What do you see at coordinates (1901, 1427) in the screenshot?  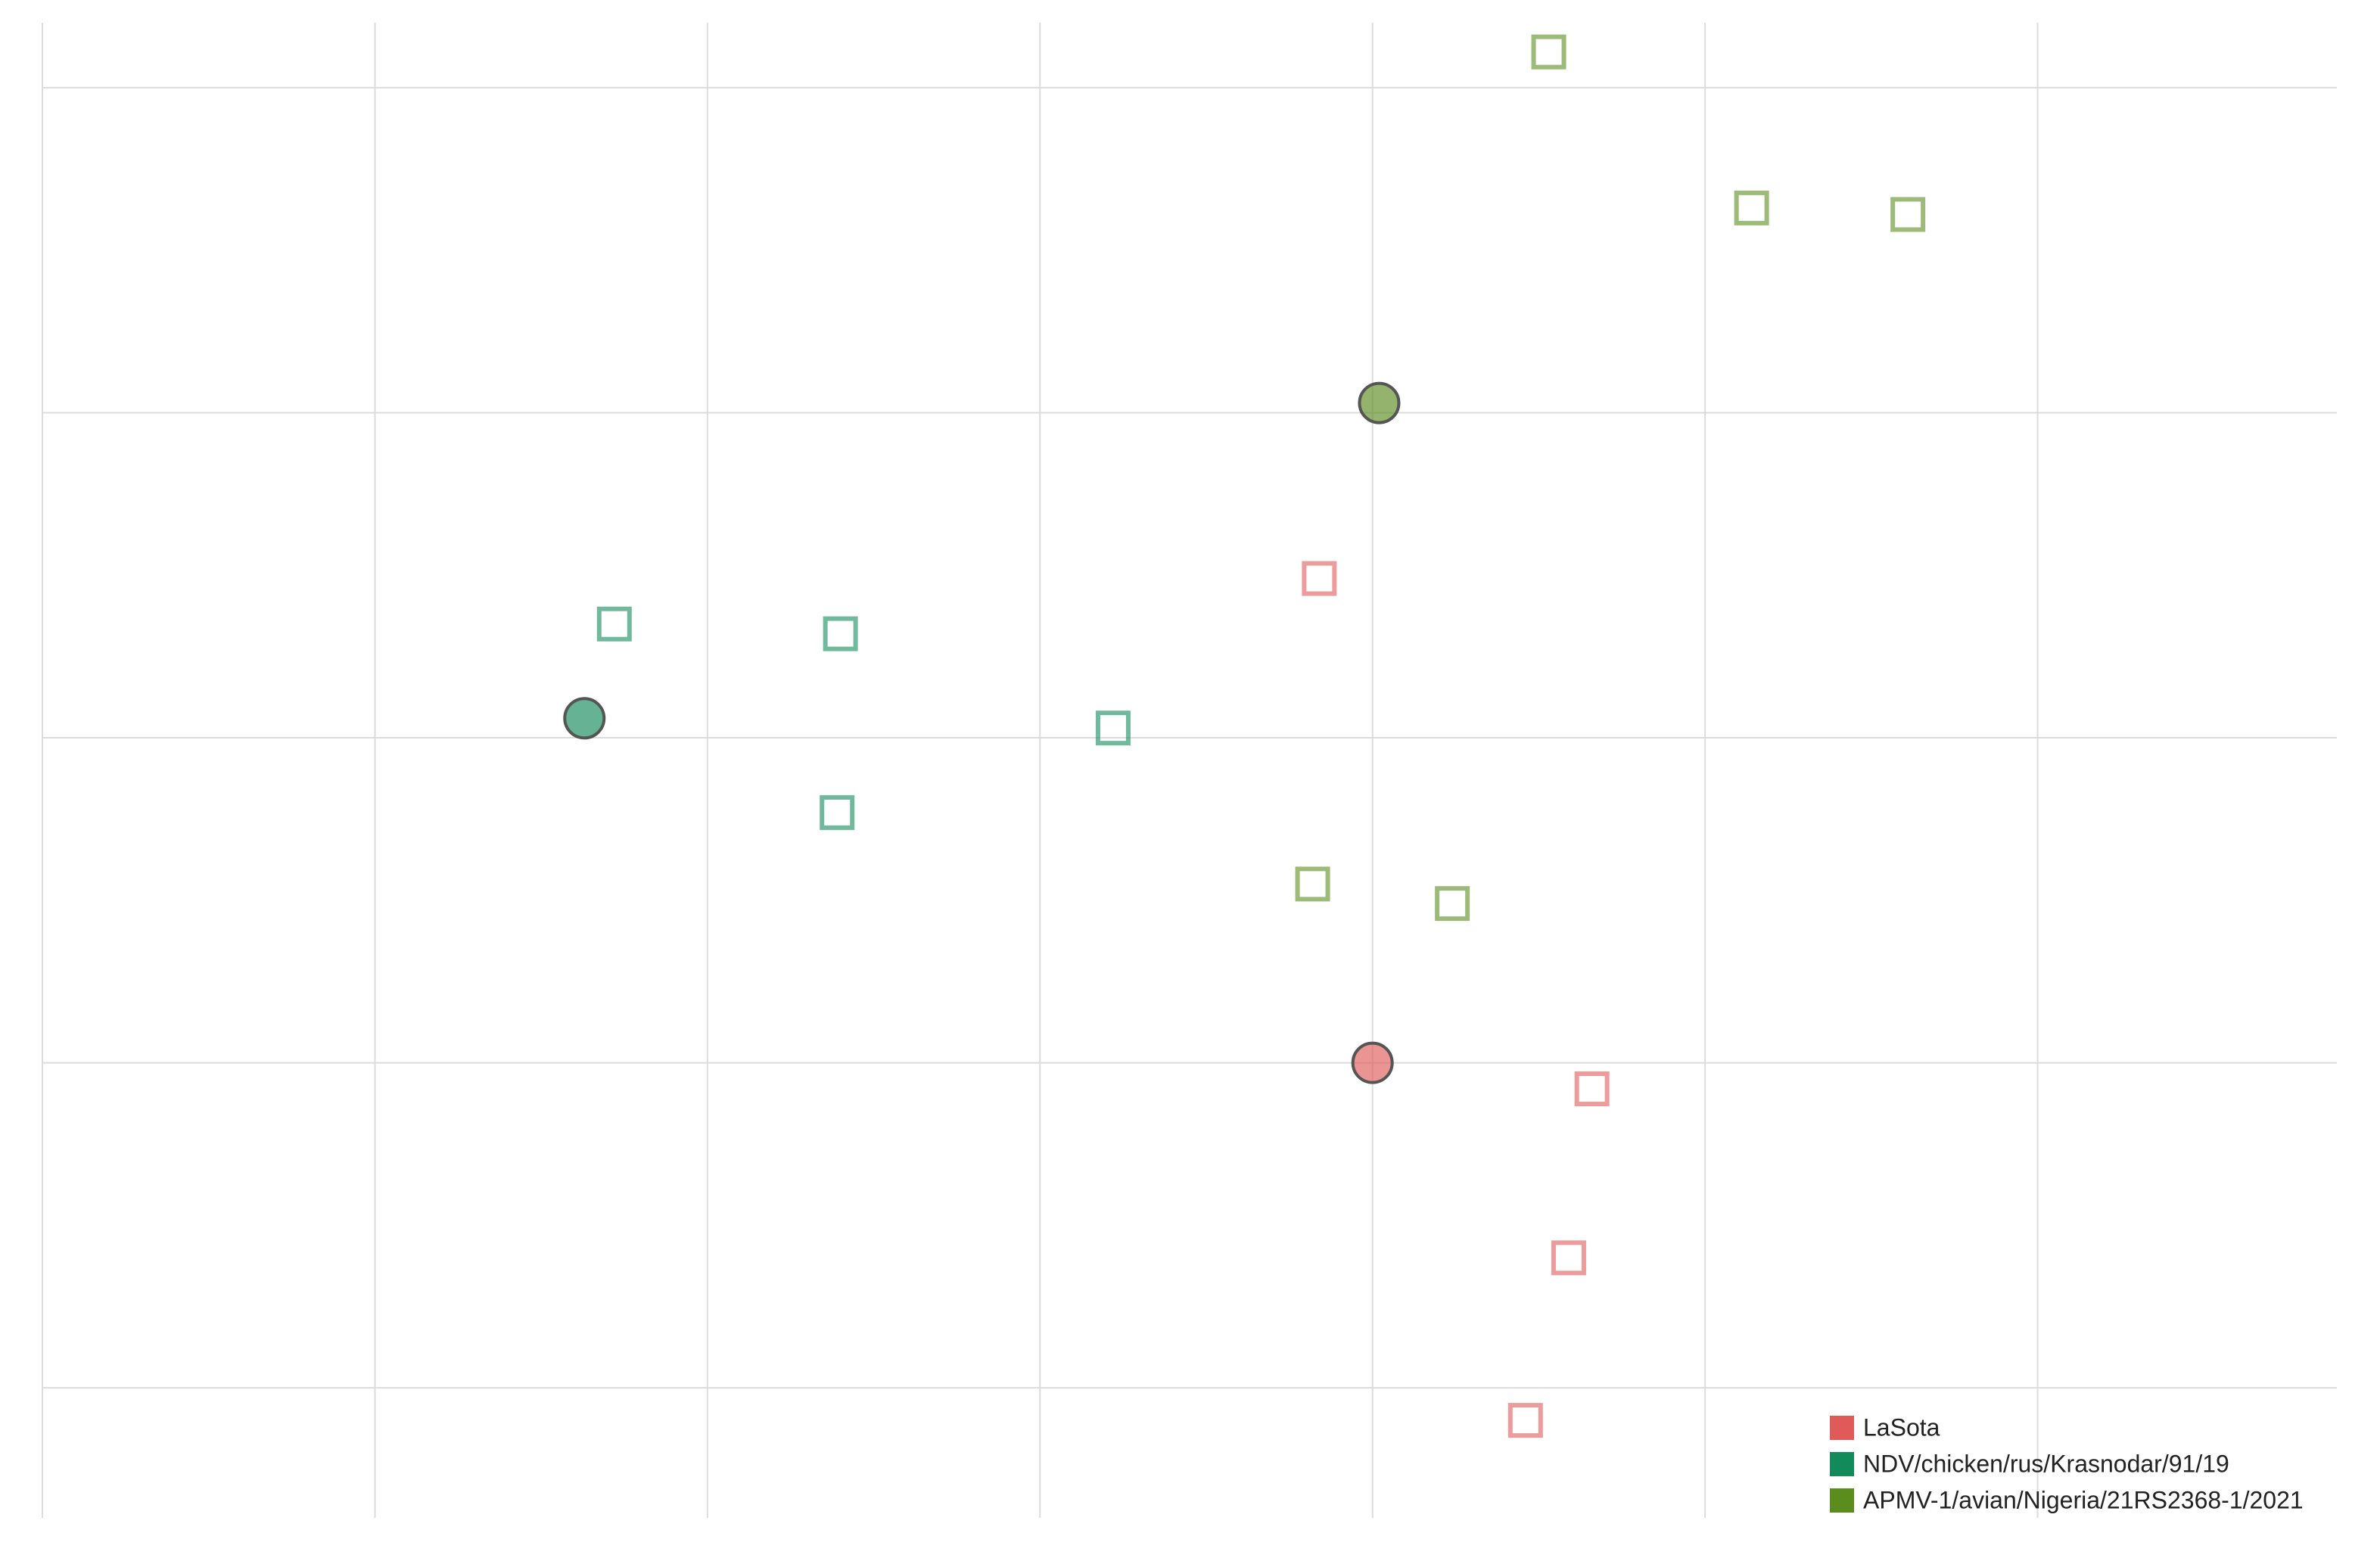 I see `legend-label: LaSota` at bounding box center [1901, 1427].